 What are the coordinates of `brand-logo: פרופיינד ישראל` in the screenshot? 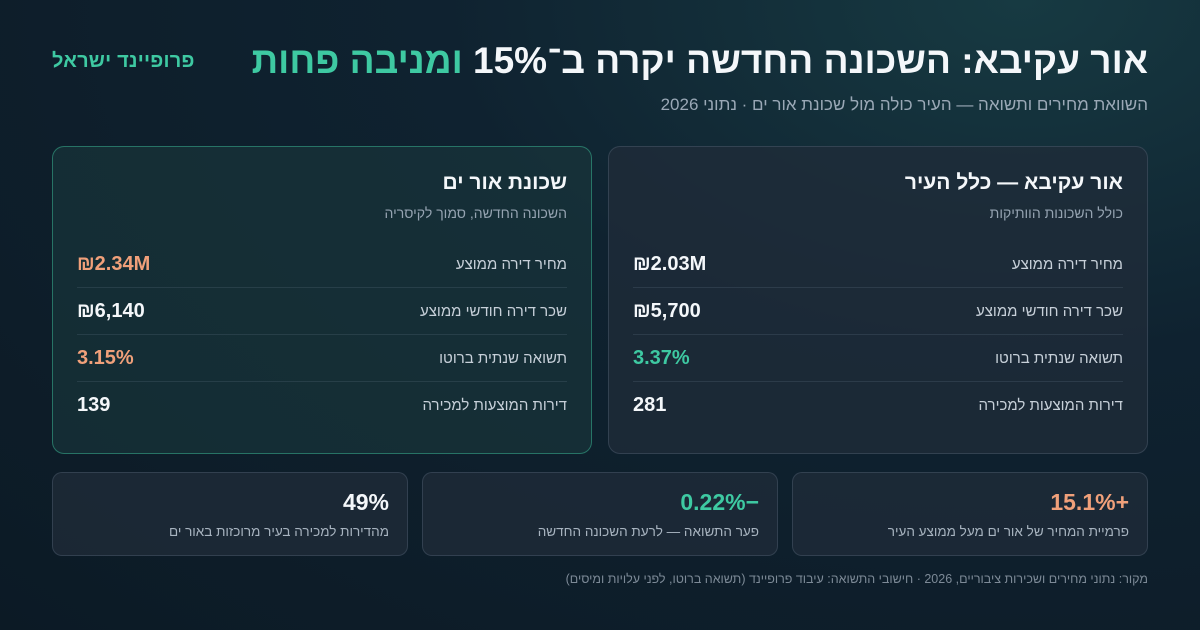 It's located at (123, 61).